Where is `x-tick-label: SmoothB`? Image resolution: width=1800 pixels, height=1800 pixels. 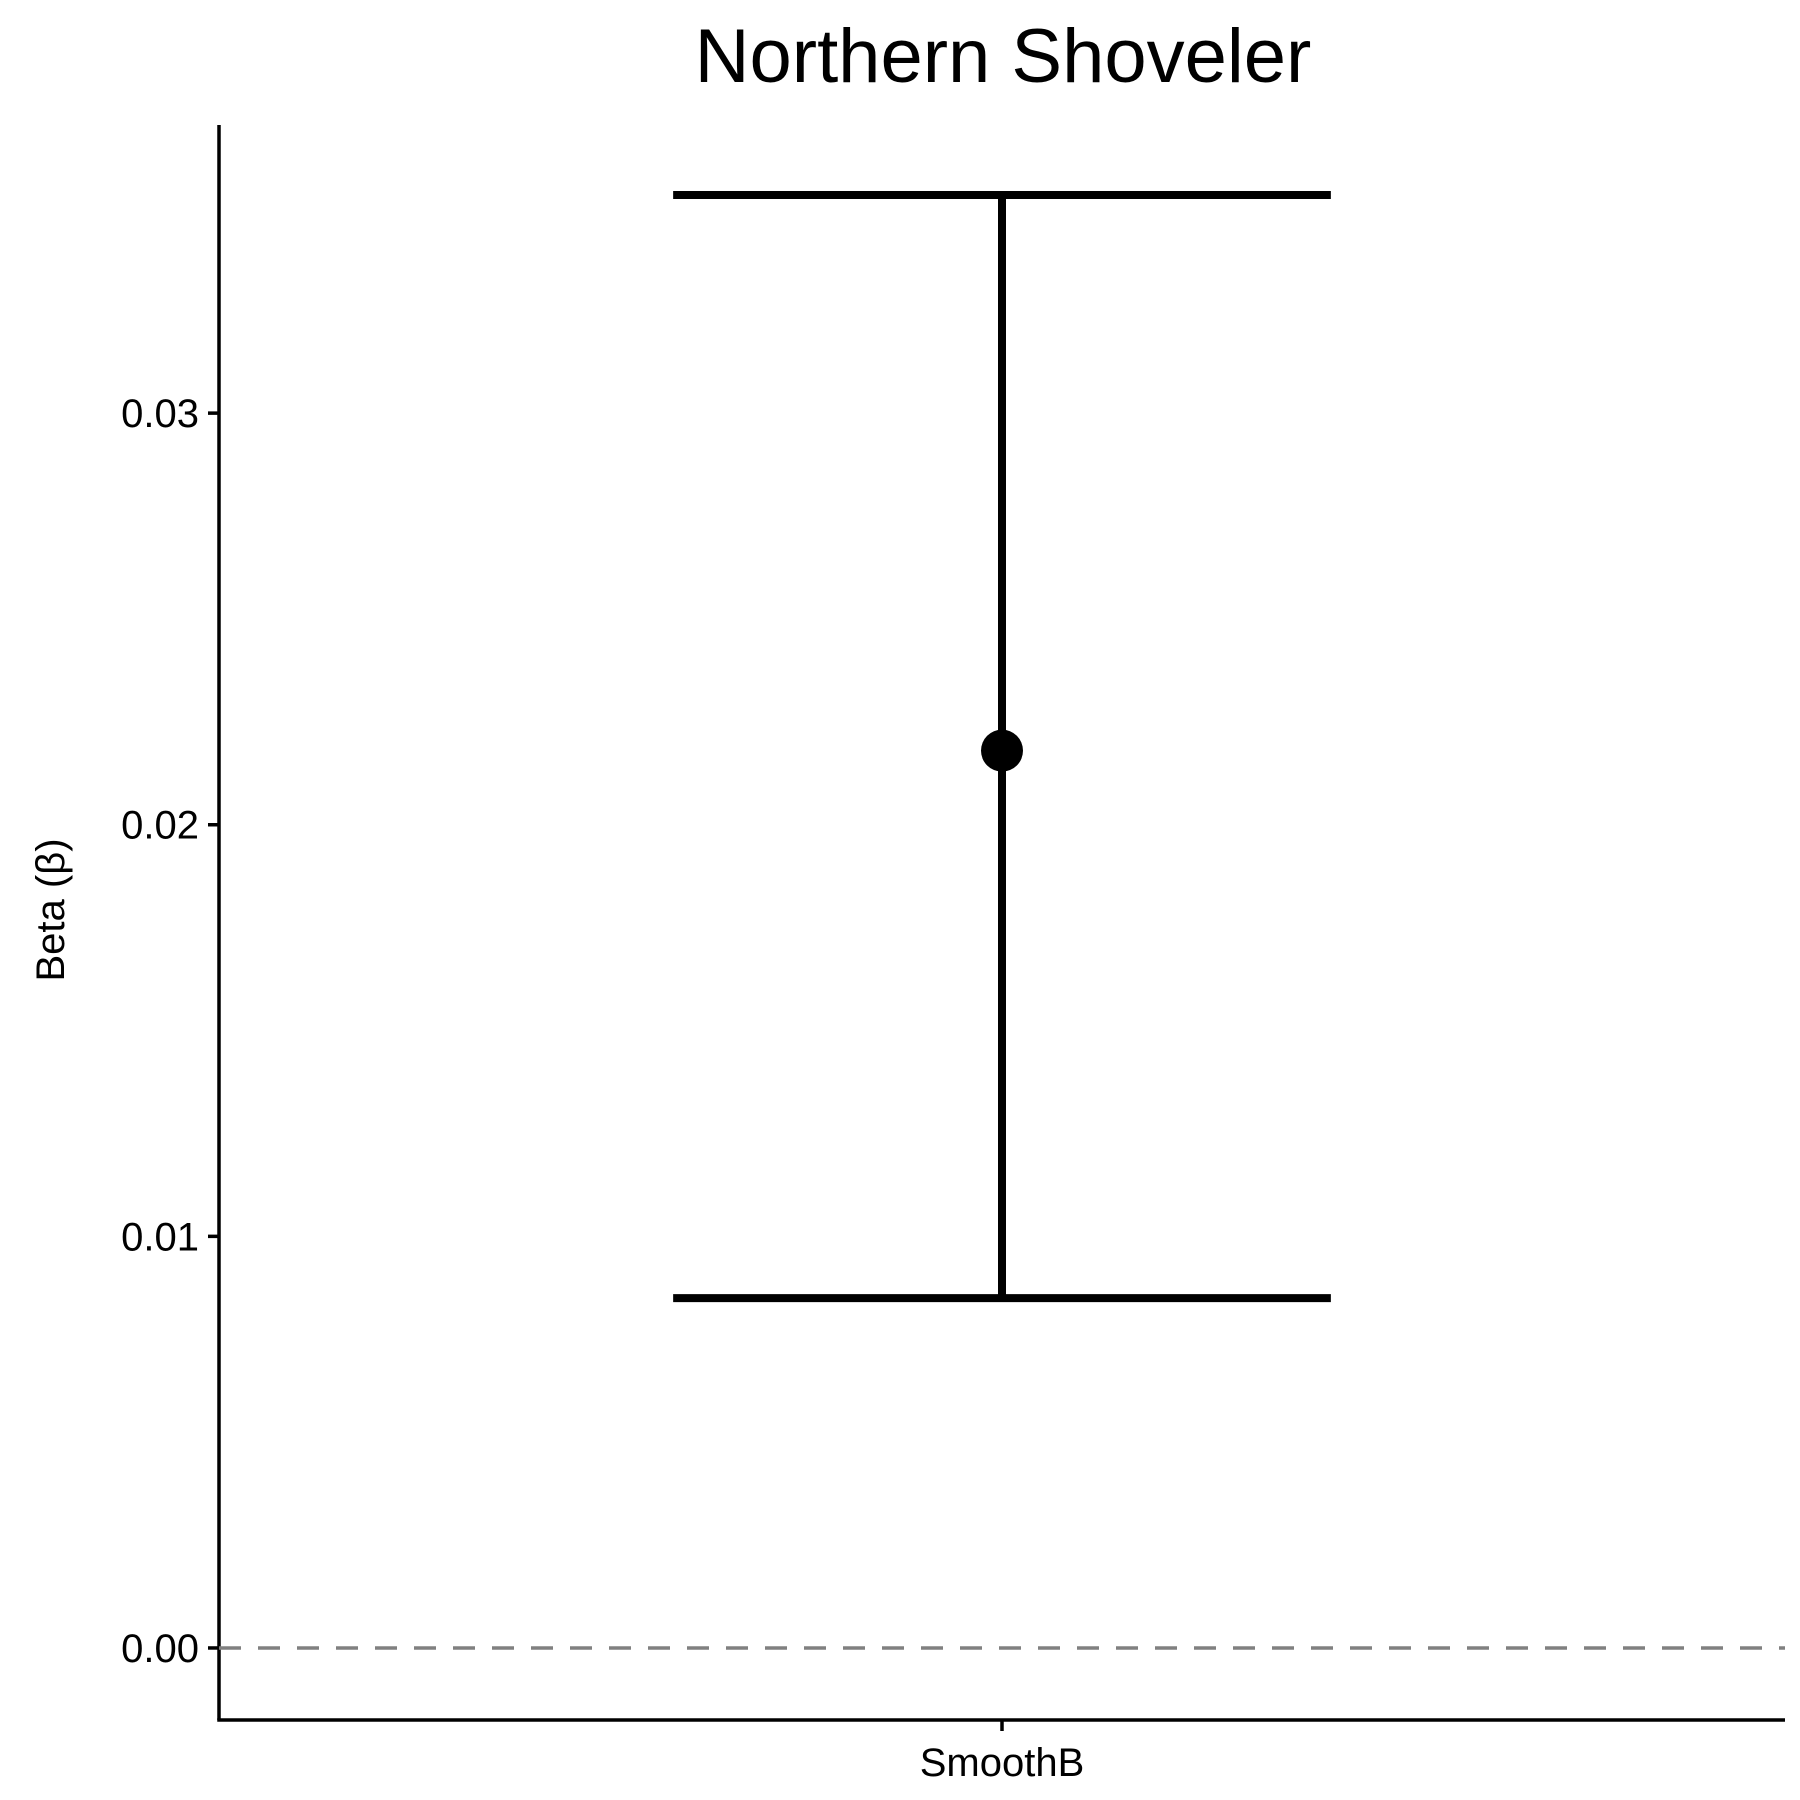 x-tick-label: SmoothB is located at coordinates (1002, 1763).